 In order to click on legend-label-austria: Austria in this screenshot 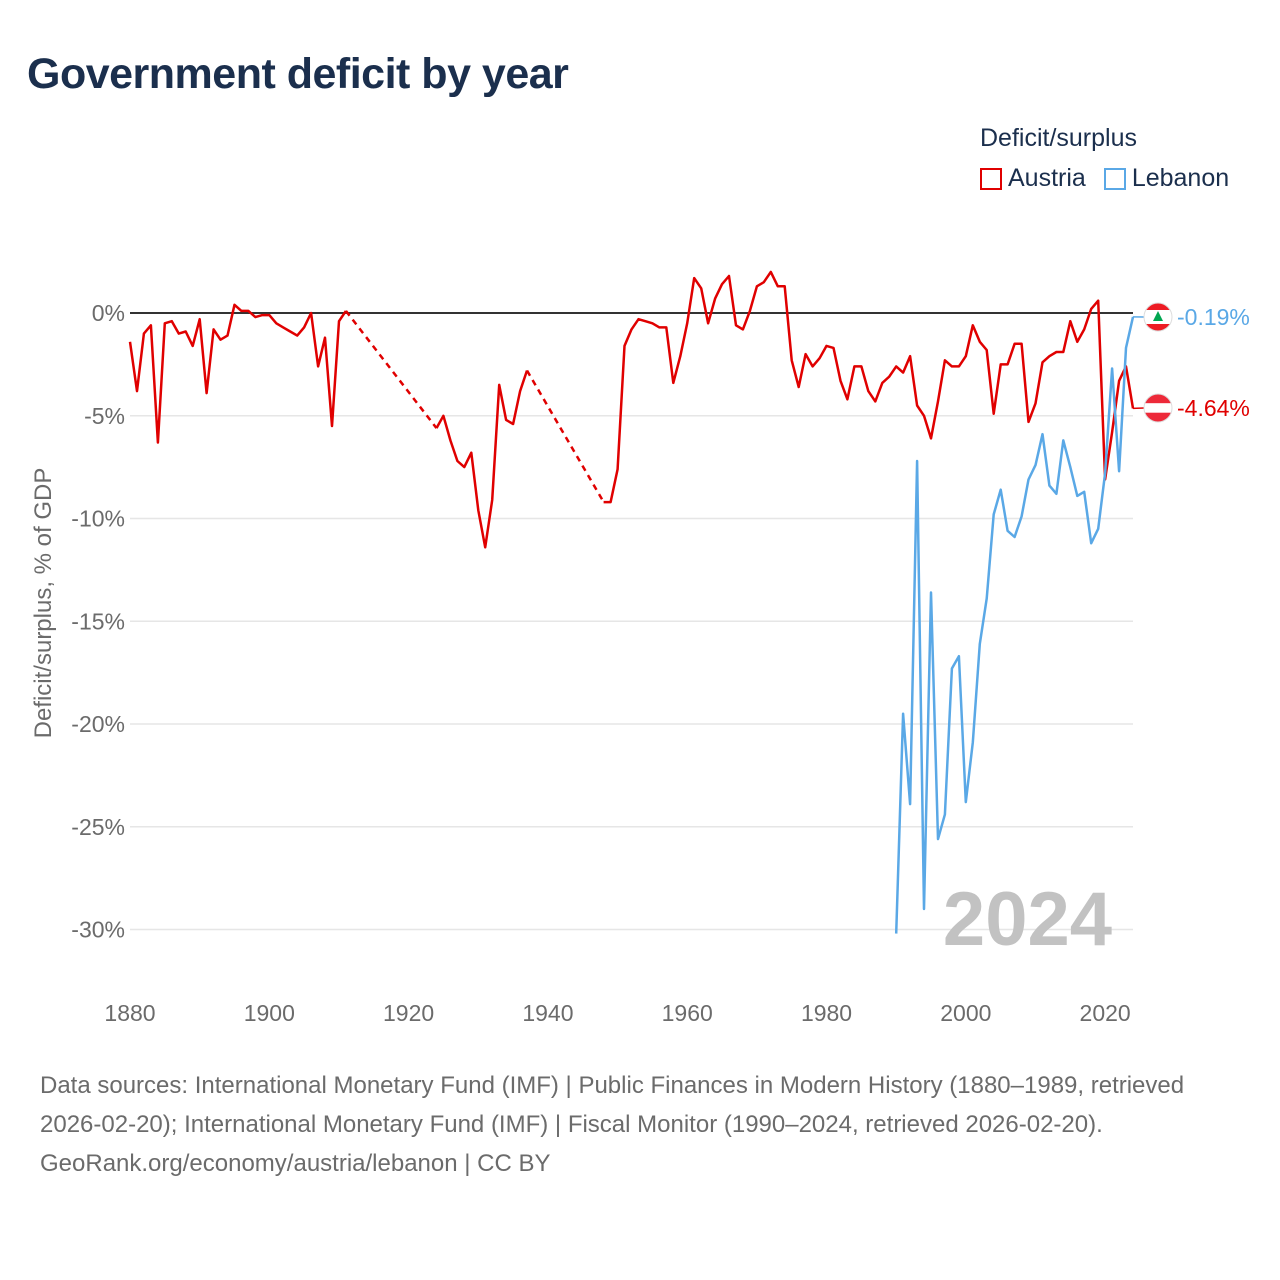, I will do `click(1047, 178)`.